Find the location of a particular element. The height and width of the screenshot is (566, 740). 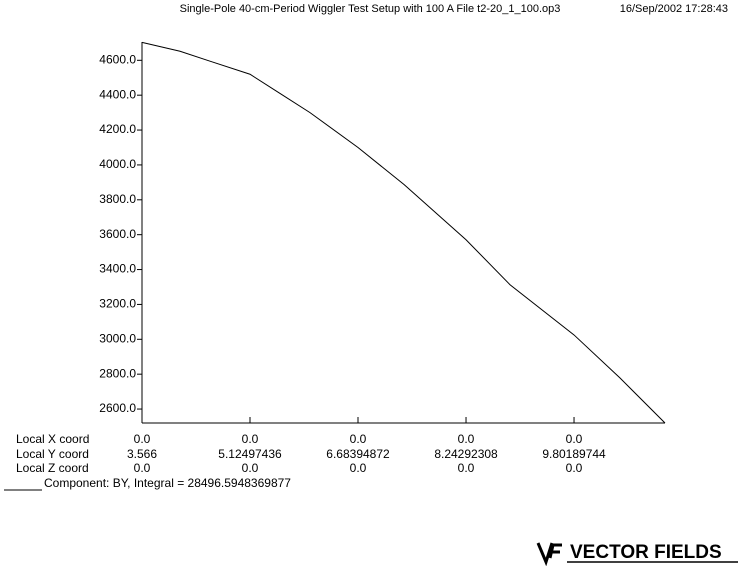

coord-row-label: Local Z coord is located at coordinates (52, 468).